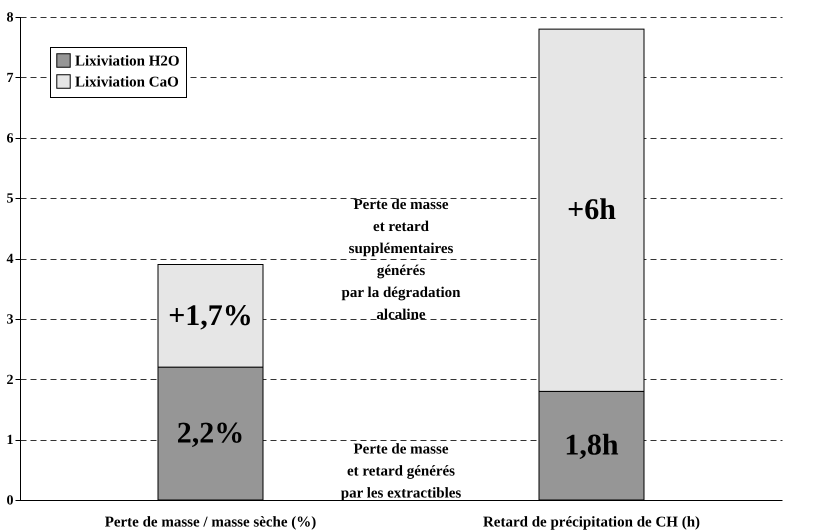  What do you see at coordinates (10, 199) in the screenshot?
I see `y-tick-label: 5` at bounding box center [10, 199].